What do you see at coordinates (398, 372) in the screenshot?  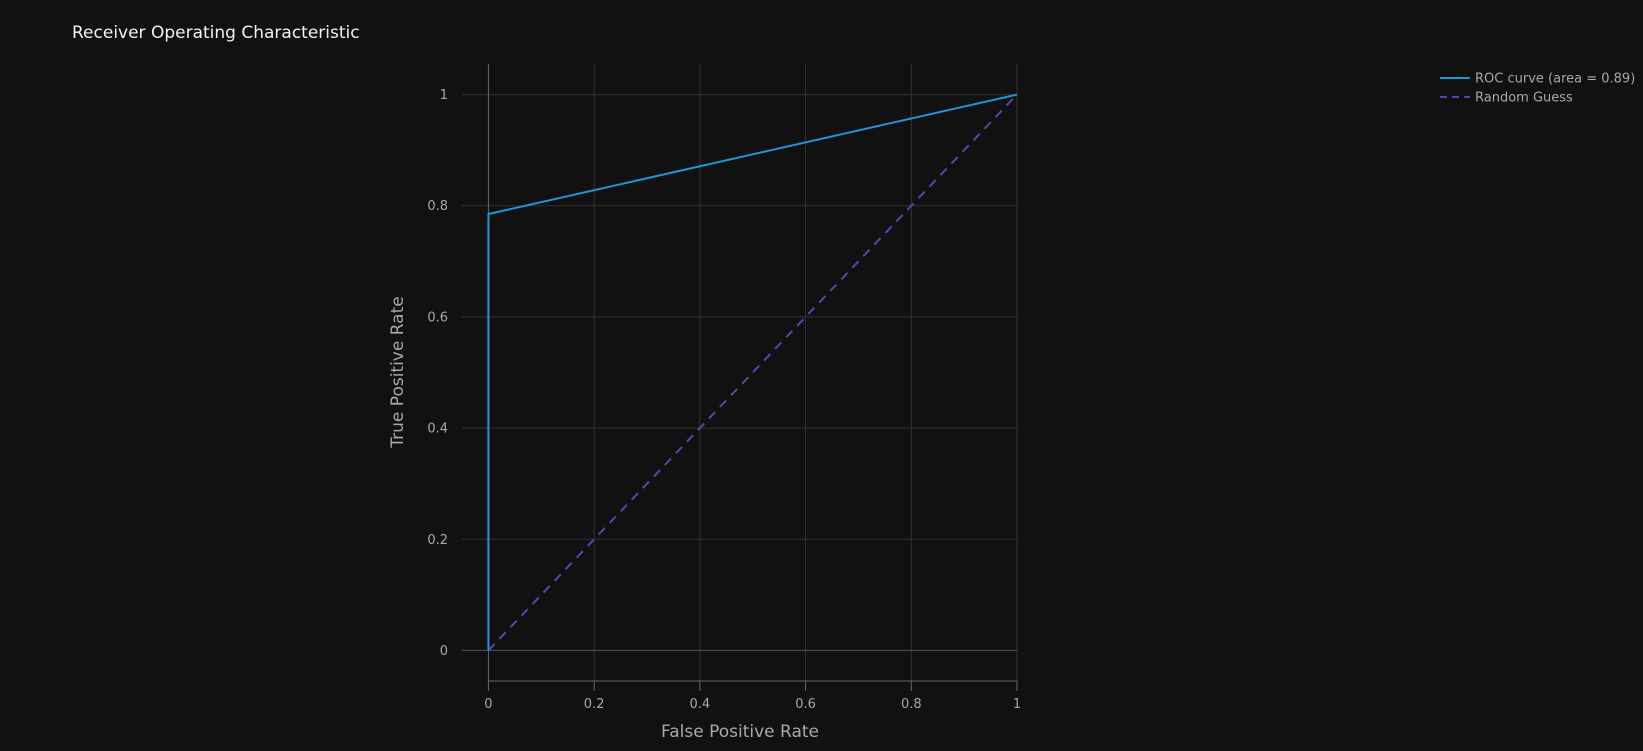 I see `y-axis-title: True Positive Rate` at bounding box center [398, 372].